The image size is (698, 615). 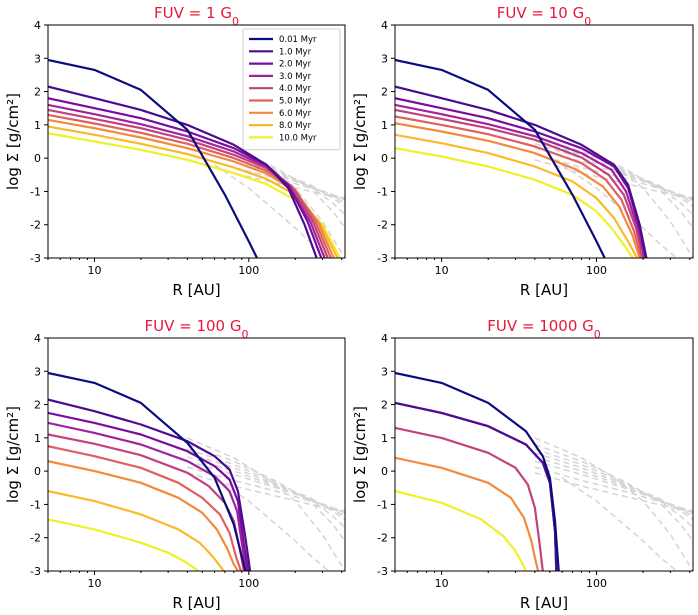 I want to click on panel-title: FUV = 1 G0, so click(x=196, y=16).